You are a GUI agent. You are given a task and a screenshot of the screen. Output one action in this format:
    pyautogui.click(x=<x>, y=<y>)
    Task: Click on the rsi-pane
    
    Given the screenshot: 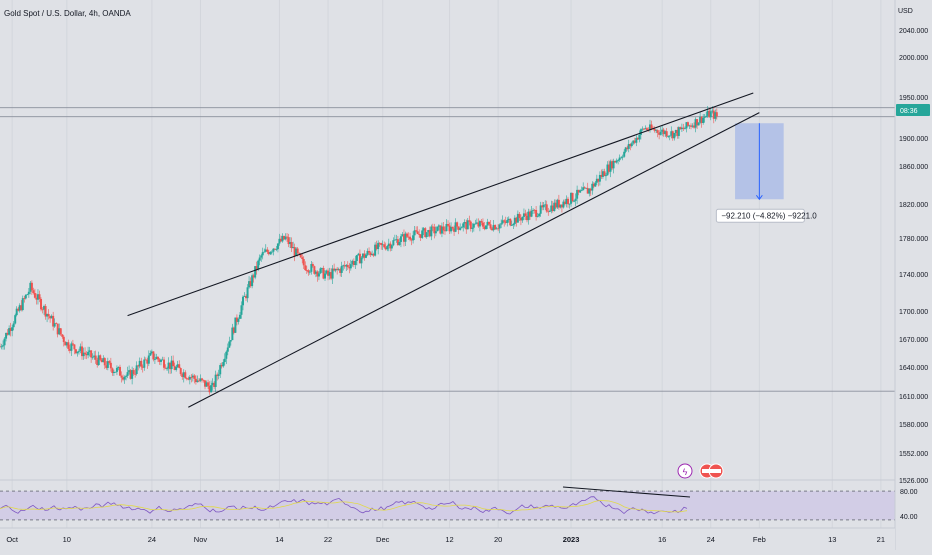 What is the action you would take?
    pyautogui.click(x=447, y=503)
    